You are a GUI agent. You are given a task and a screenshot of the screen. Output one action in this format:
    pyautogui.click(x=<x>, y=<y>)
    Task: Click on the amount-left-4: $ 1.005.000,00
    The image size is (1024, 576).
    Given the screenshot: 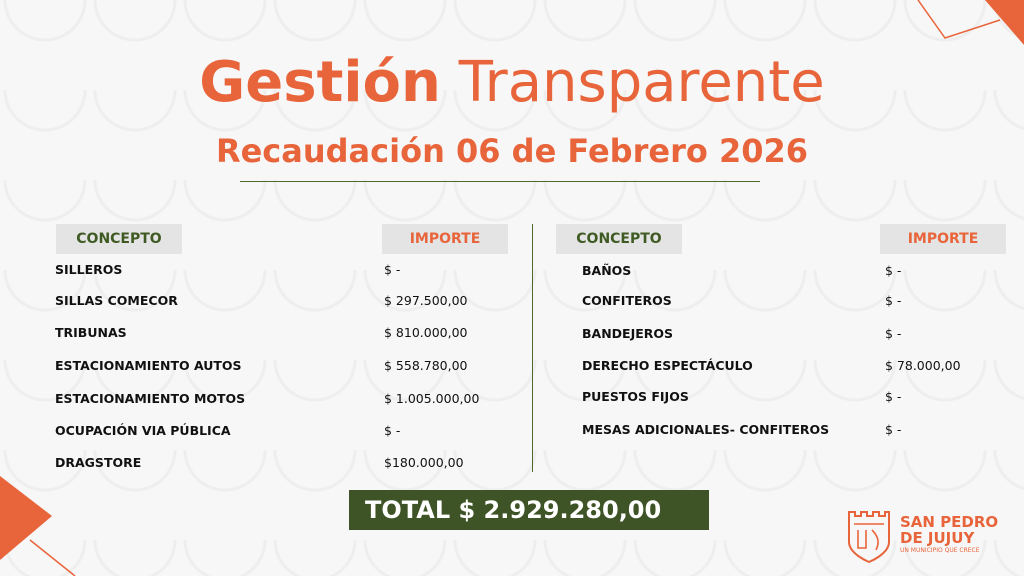 What is the action you would take?
    pyautogui.click(x=432, y=398)
    